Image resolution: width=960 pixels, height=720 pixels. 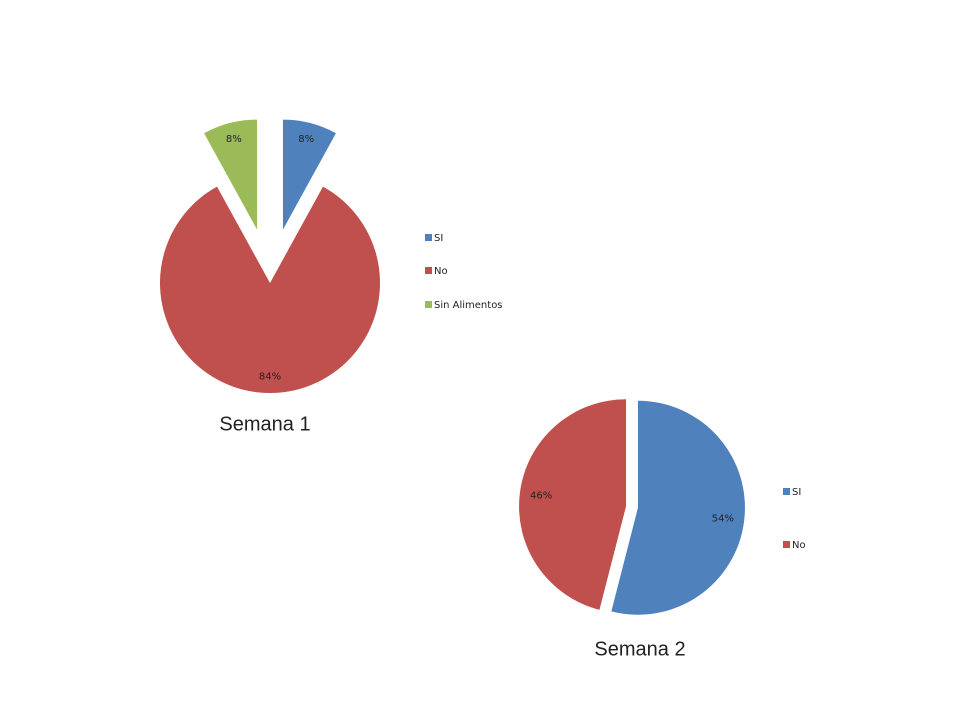 I want to click on data-label: 54%, so click(x=723, y=518).